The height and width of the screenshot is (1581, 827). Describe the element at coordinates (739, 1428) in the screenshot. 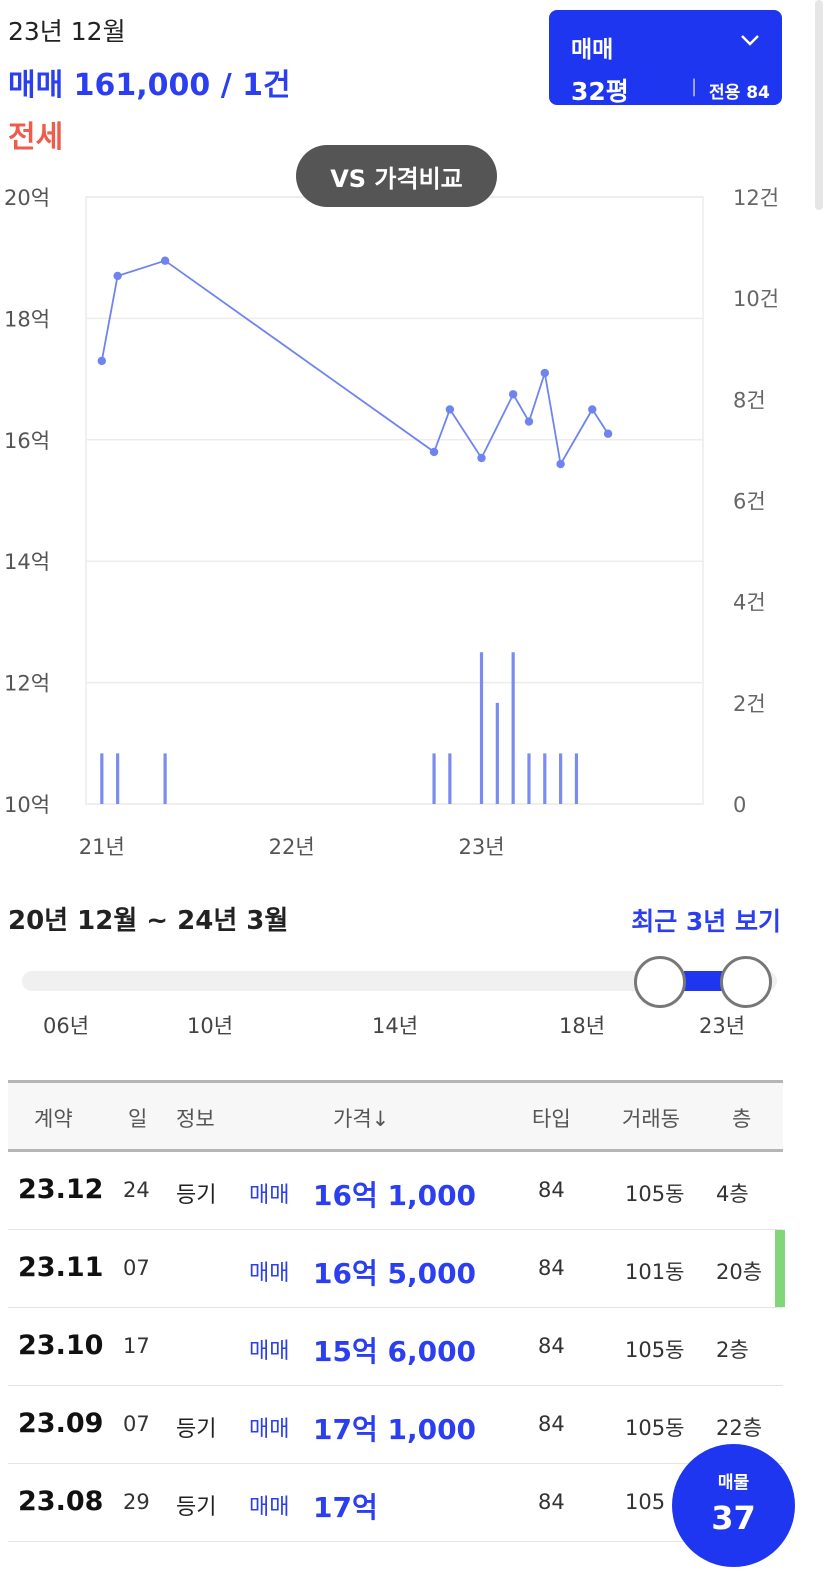

I see `row-floor: 22층` at that location.